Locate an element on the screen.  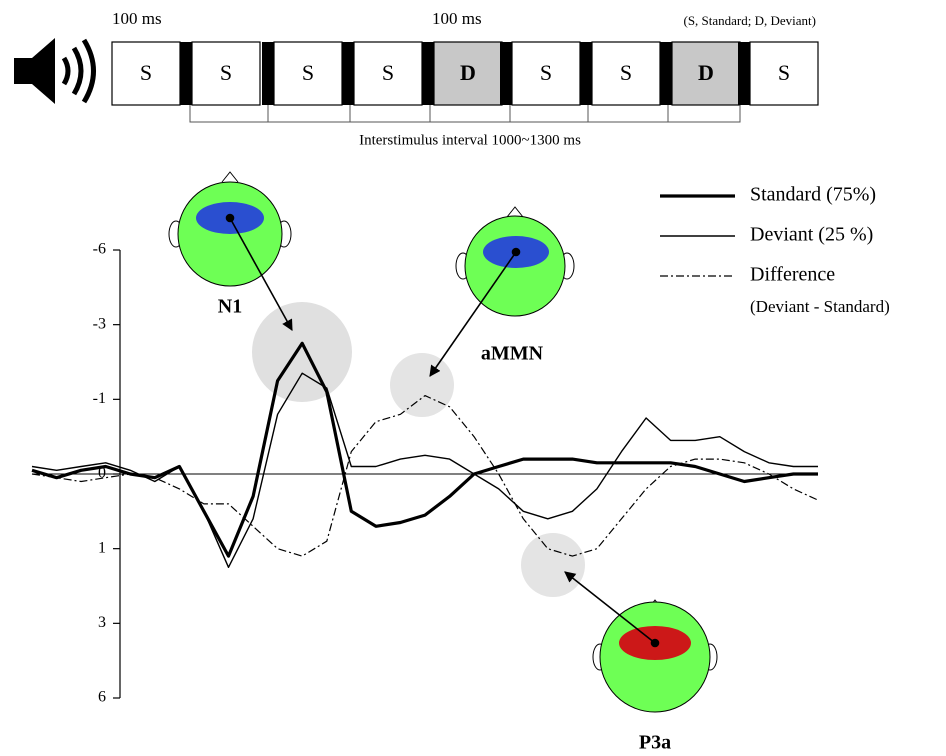
head-ammn is located at coordinates (515, 261).